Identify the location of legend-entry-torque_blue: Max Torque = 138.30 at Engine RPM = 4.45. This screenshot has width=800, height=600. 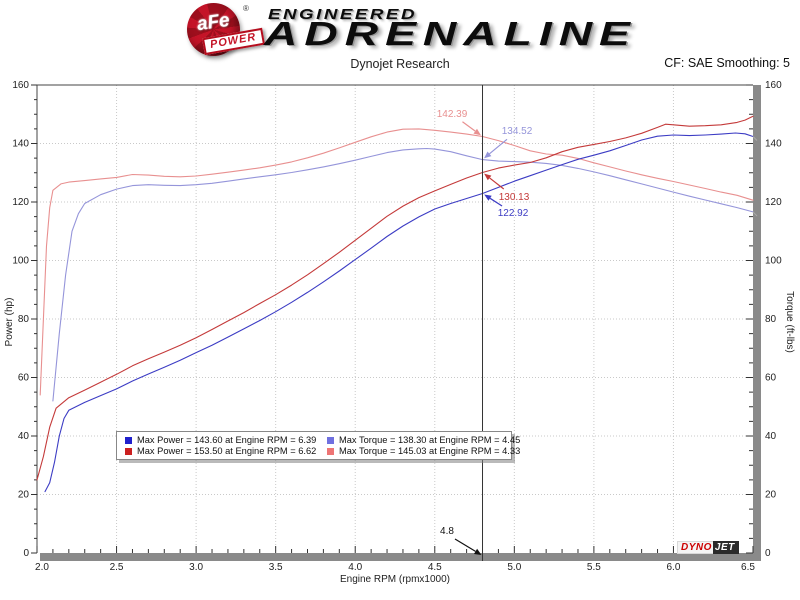
(423, 440).